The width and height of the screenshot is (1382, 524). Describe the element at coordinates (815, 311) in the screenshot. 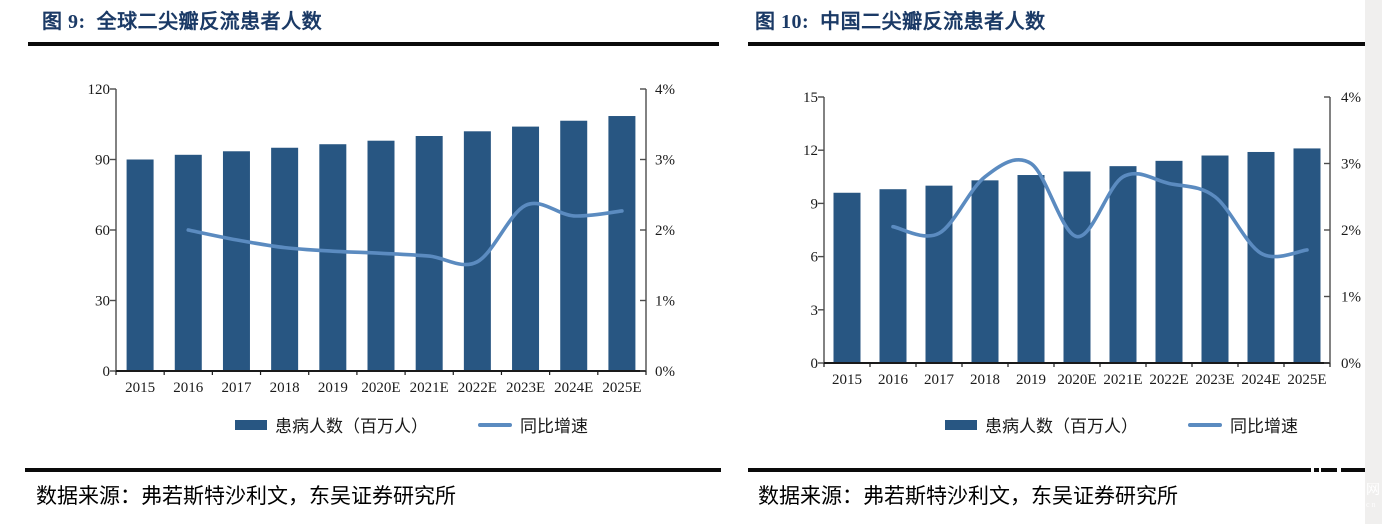

I see `left-axis-tick-label: 3` at that location.